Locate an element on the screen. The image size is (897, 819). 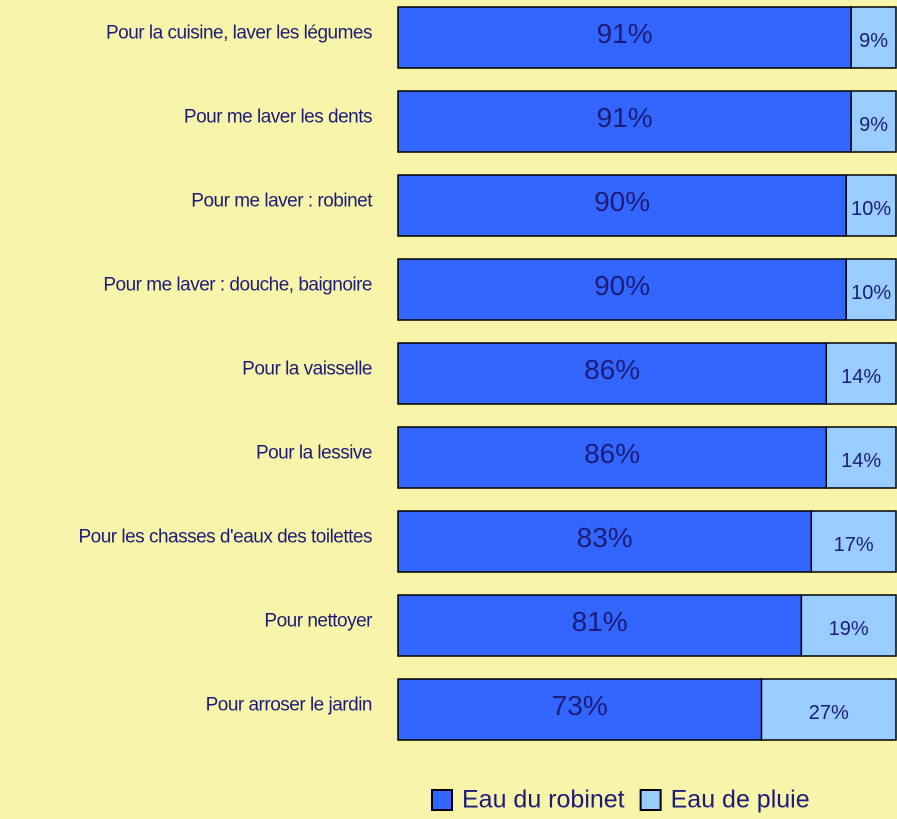
category-label: Pour me laver : douche, baignoire is located at coordinates (237, 285).